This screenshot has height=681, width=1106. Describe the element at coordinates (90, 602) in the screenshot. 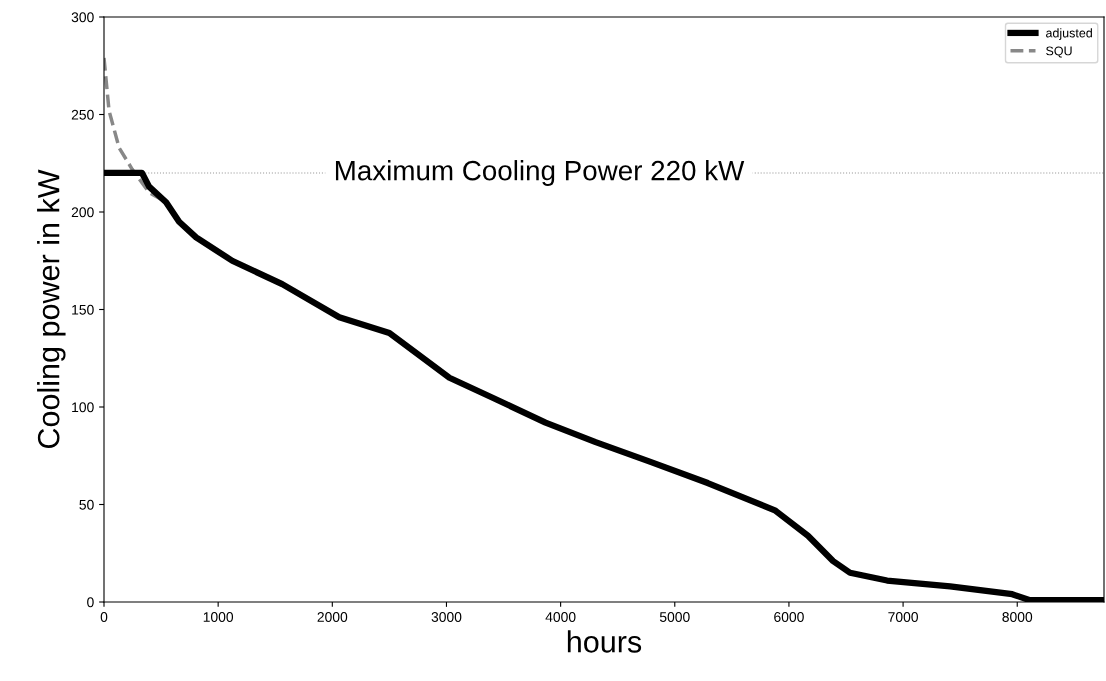

I see `y-tick-label: 0` at that location.